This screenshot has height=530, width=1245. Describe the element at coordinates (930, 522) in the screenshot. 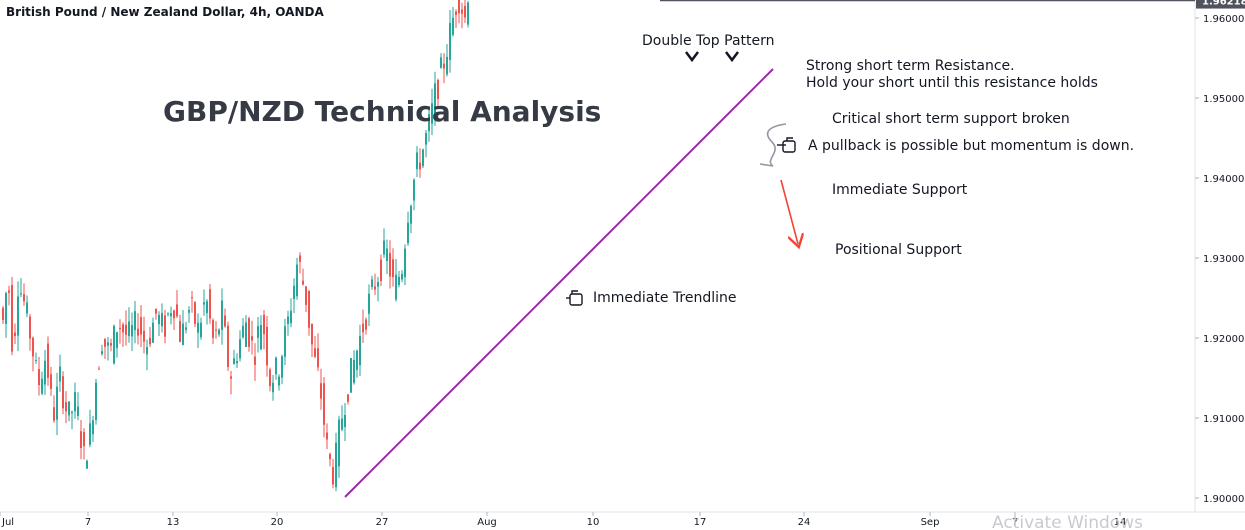

I see `x-tick-label: Sep` at that location.